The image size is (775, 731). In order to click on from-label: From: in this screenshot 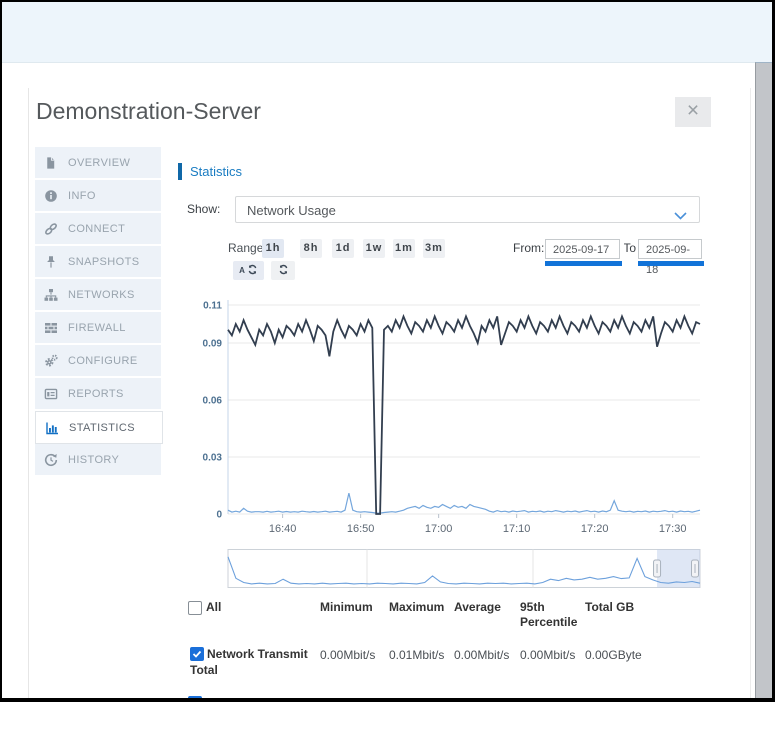, I will do `click(529, 248)`.